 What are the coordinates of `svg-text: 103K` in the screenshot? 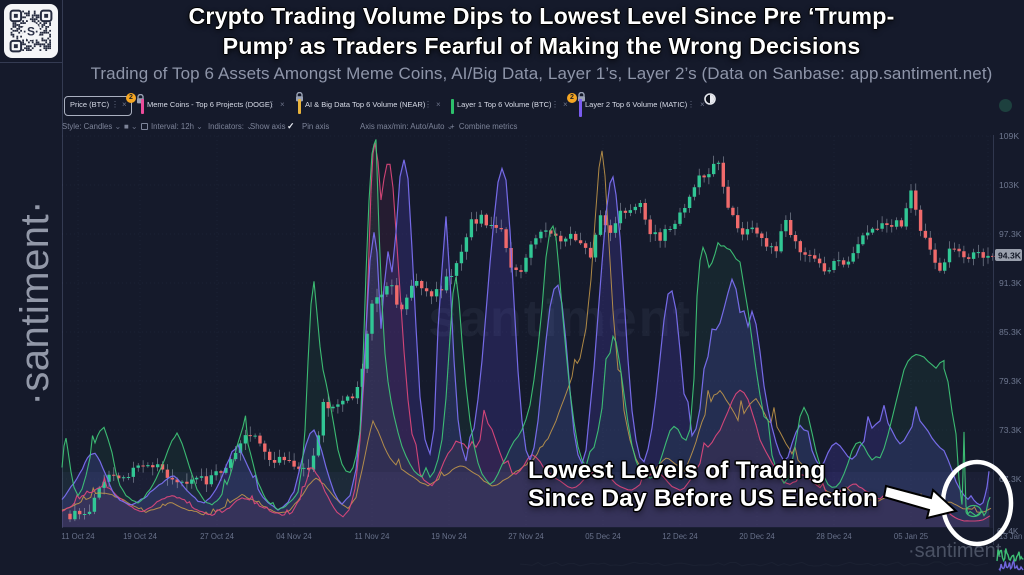 It's located at (1009, 185).